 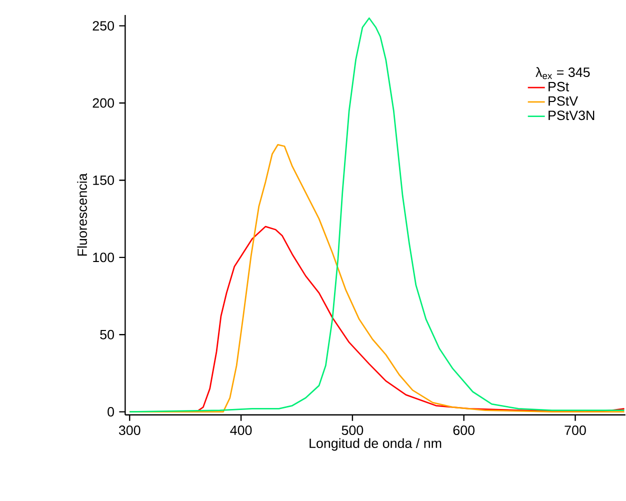 What do you see at coordinates (464, 431) in the screenshot?
I see `x-tick-label: 600` at bounding box center [464, 431].